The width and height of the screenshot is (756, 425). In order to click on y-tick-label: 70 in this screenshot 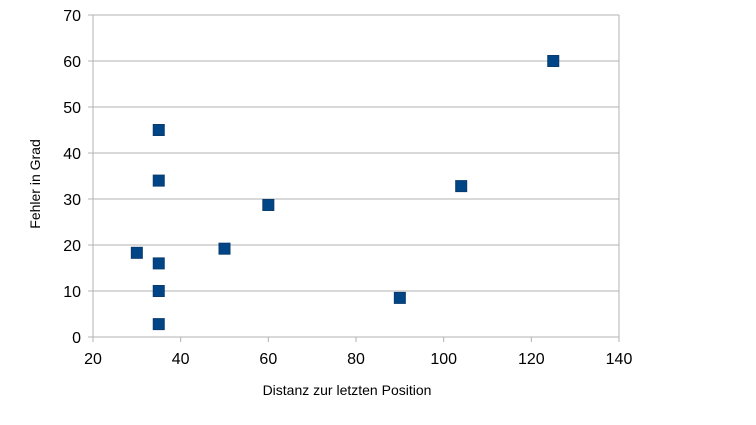, I will do `click(72, 16)`.